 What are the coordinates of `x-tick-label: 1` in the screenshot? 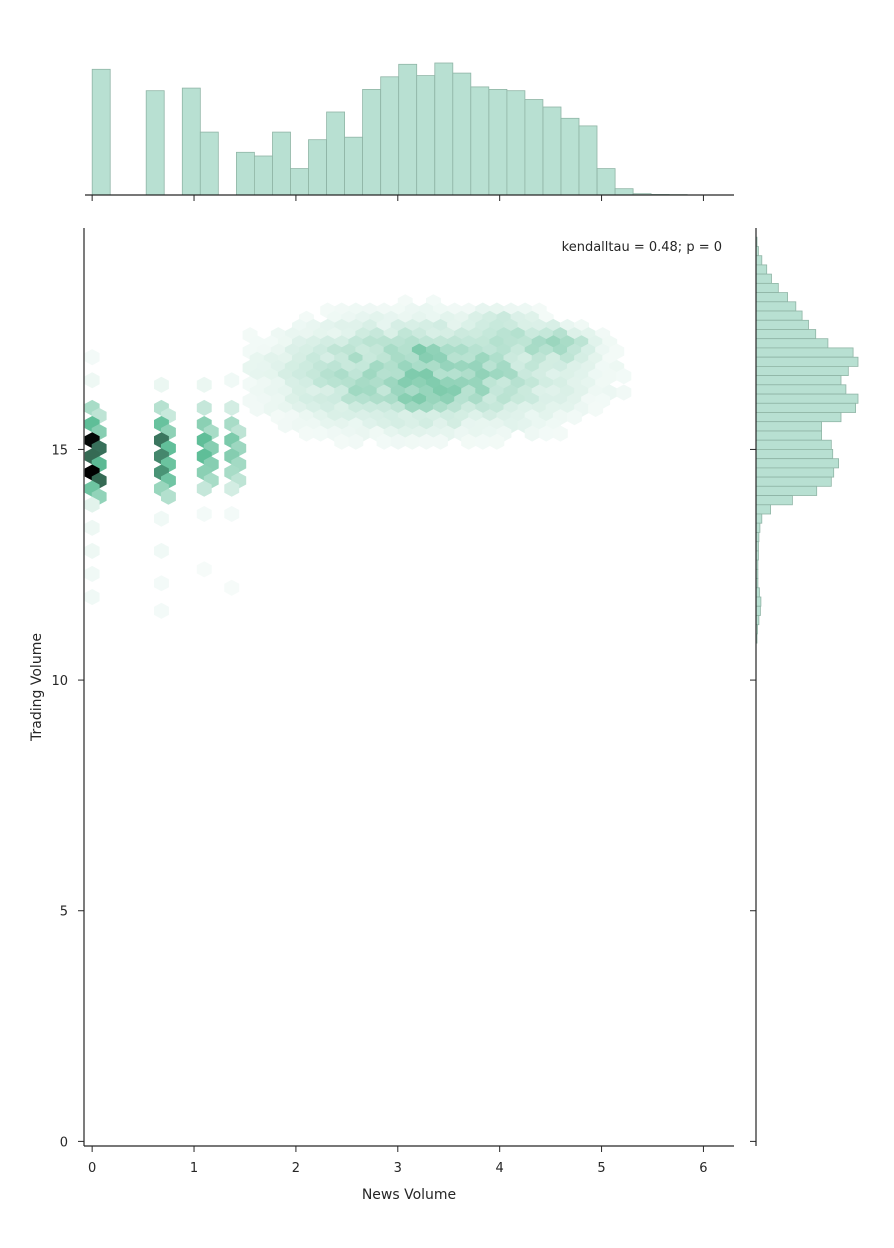 It's located at (194, 1168).